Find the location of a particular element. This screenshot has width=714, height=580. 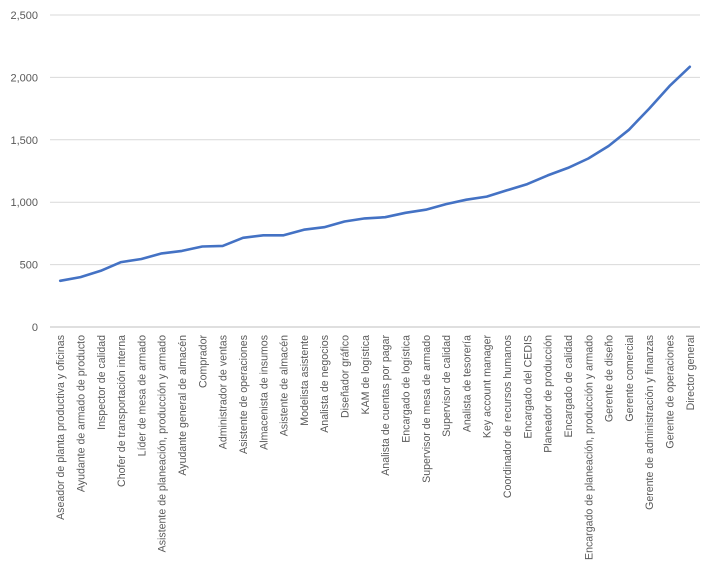

x-tick-label: Chofer de transportación interna is located at coordinates (122, 411).